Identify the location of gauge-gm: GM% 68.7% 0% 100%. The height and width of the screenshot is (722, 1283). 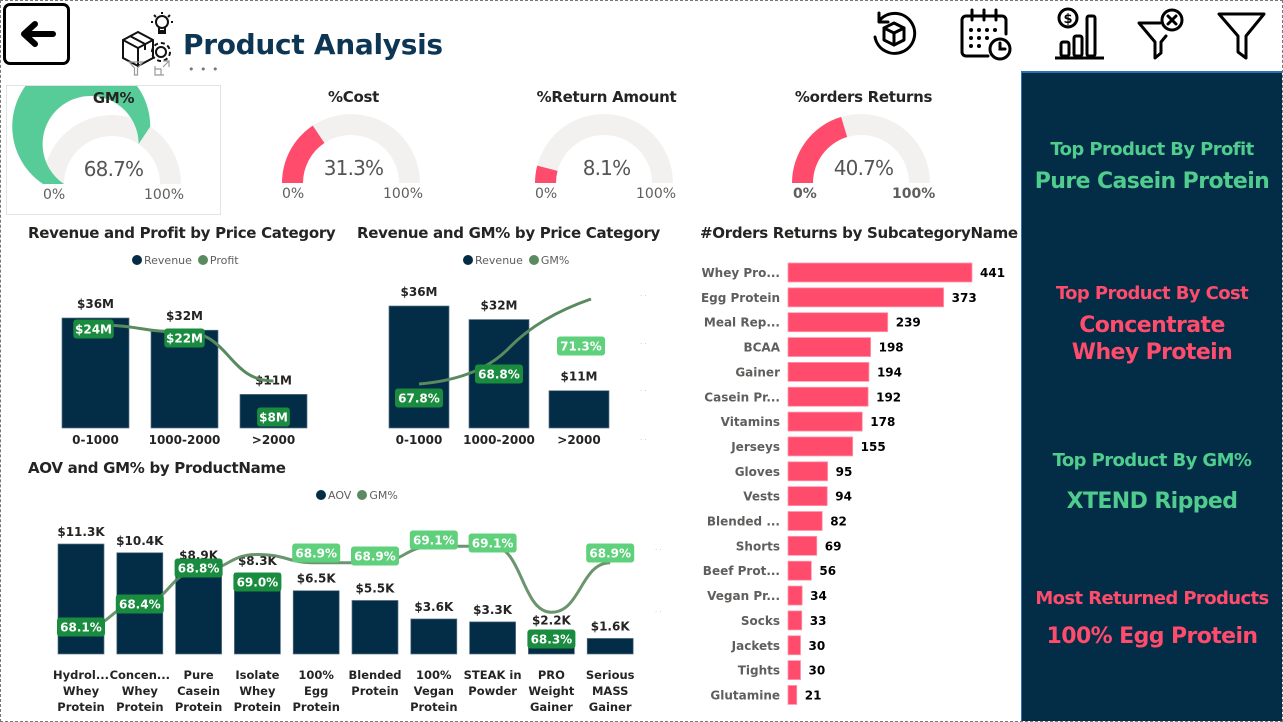
(113, 150).